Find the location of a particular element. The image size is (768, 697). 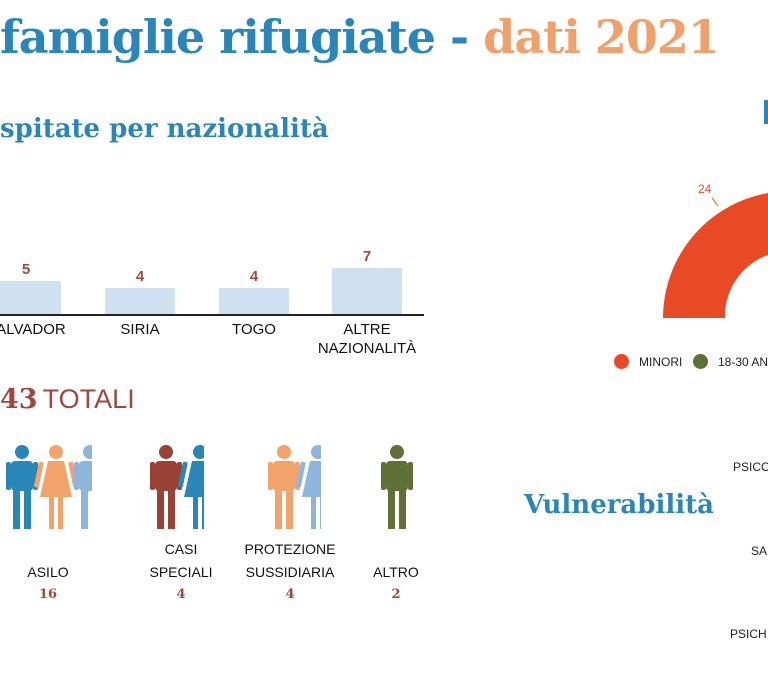

title-part2: dati 2021 is located at coordinates (601, 37).